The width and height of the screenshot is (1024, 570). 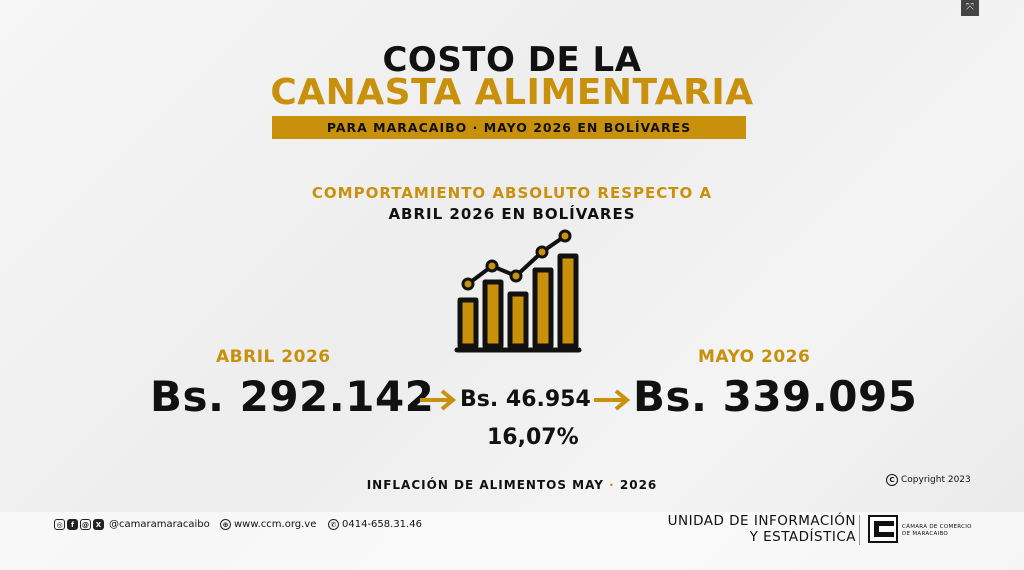 What do you see at coordinates (98, 524) in the screenshot?
I see `x-icon: X` at bounding box center [98, 524].